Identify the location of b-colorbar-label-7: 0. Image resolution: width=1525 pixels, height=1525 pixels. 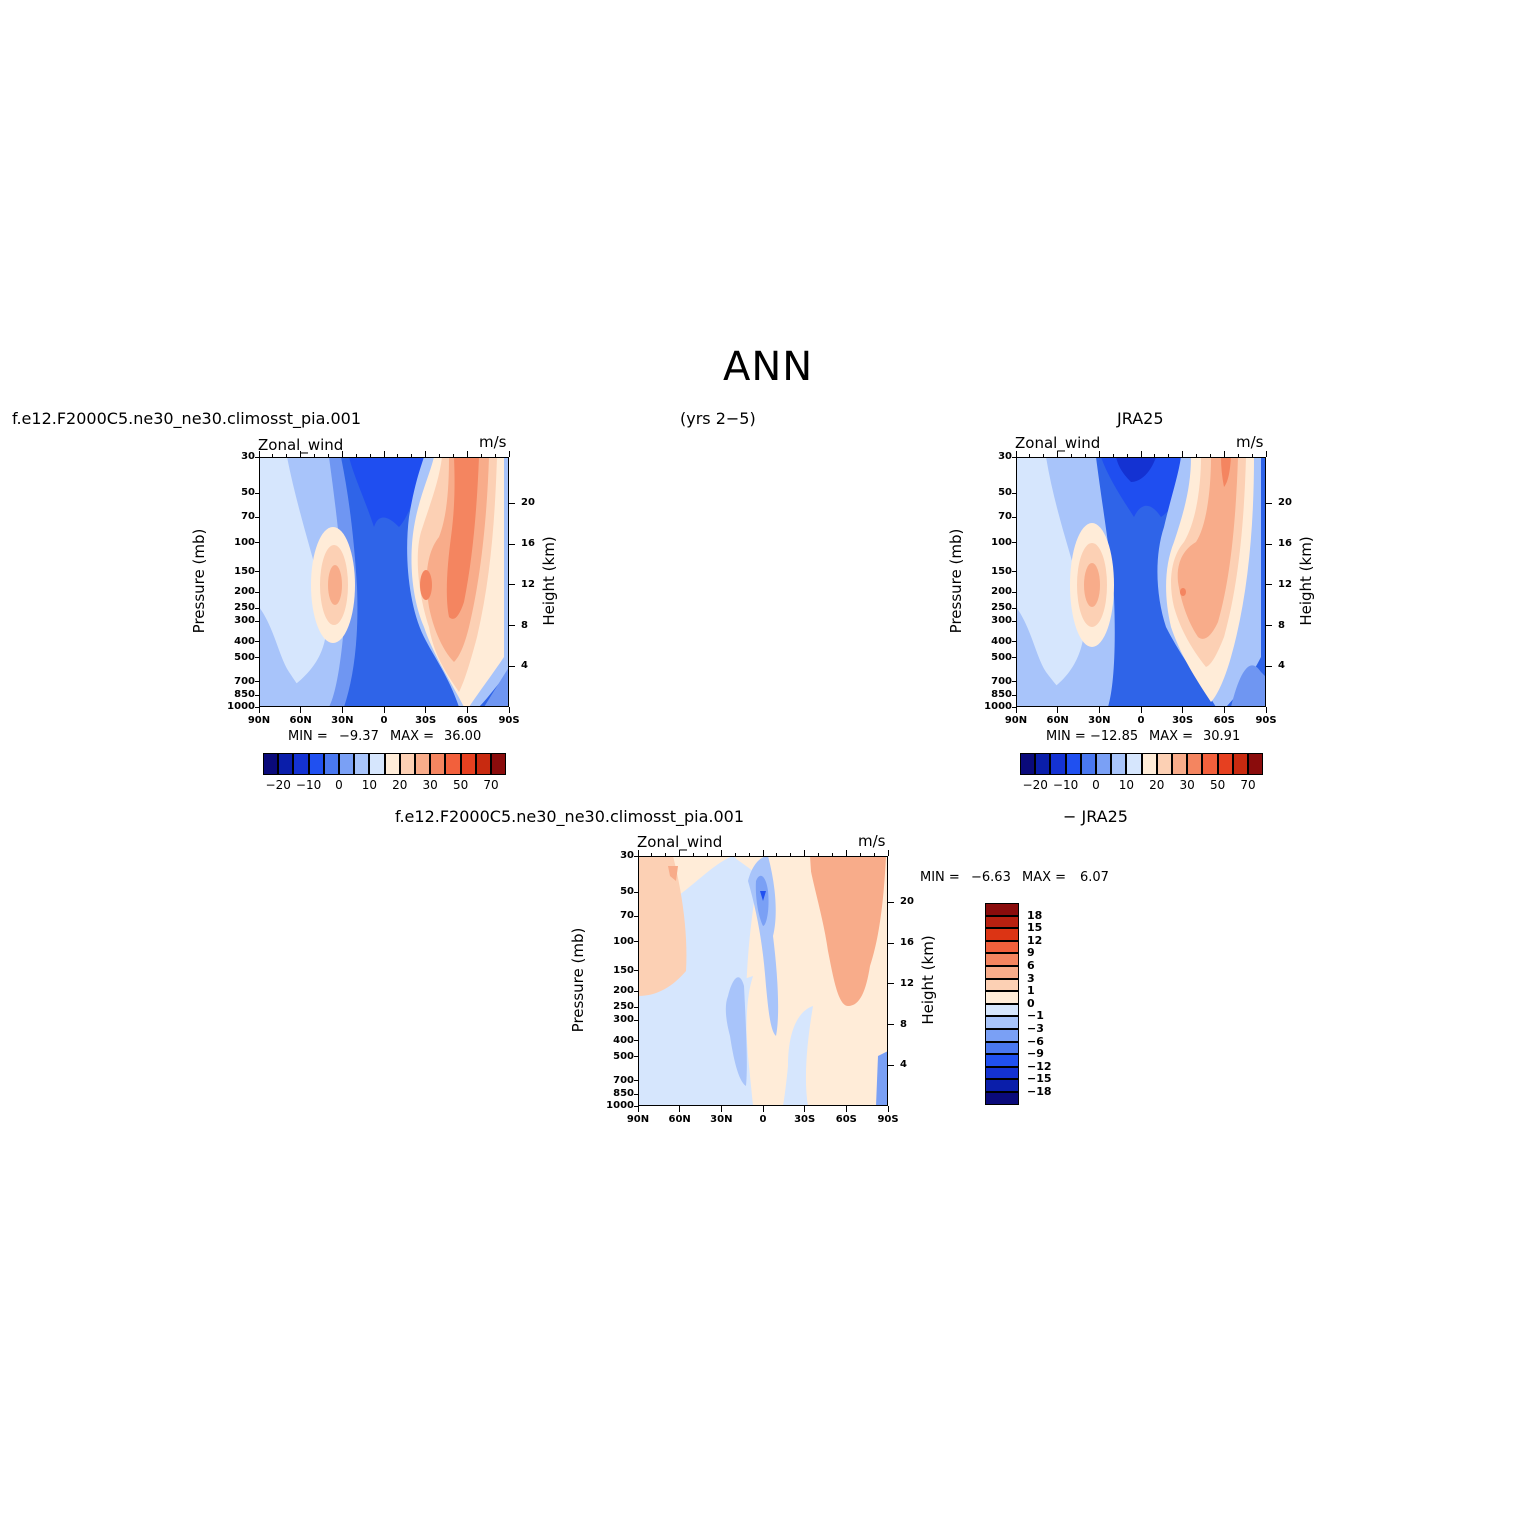
(1031, 1003).